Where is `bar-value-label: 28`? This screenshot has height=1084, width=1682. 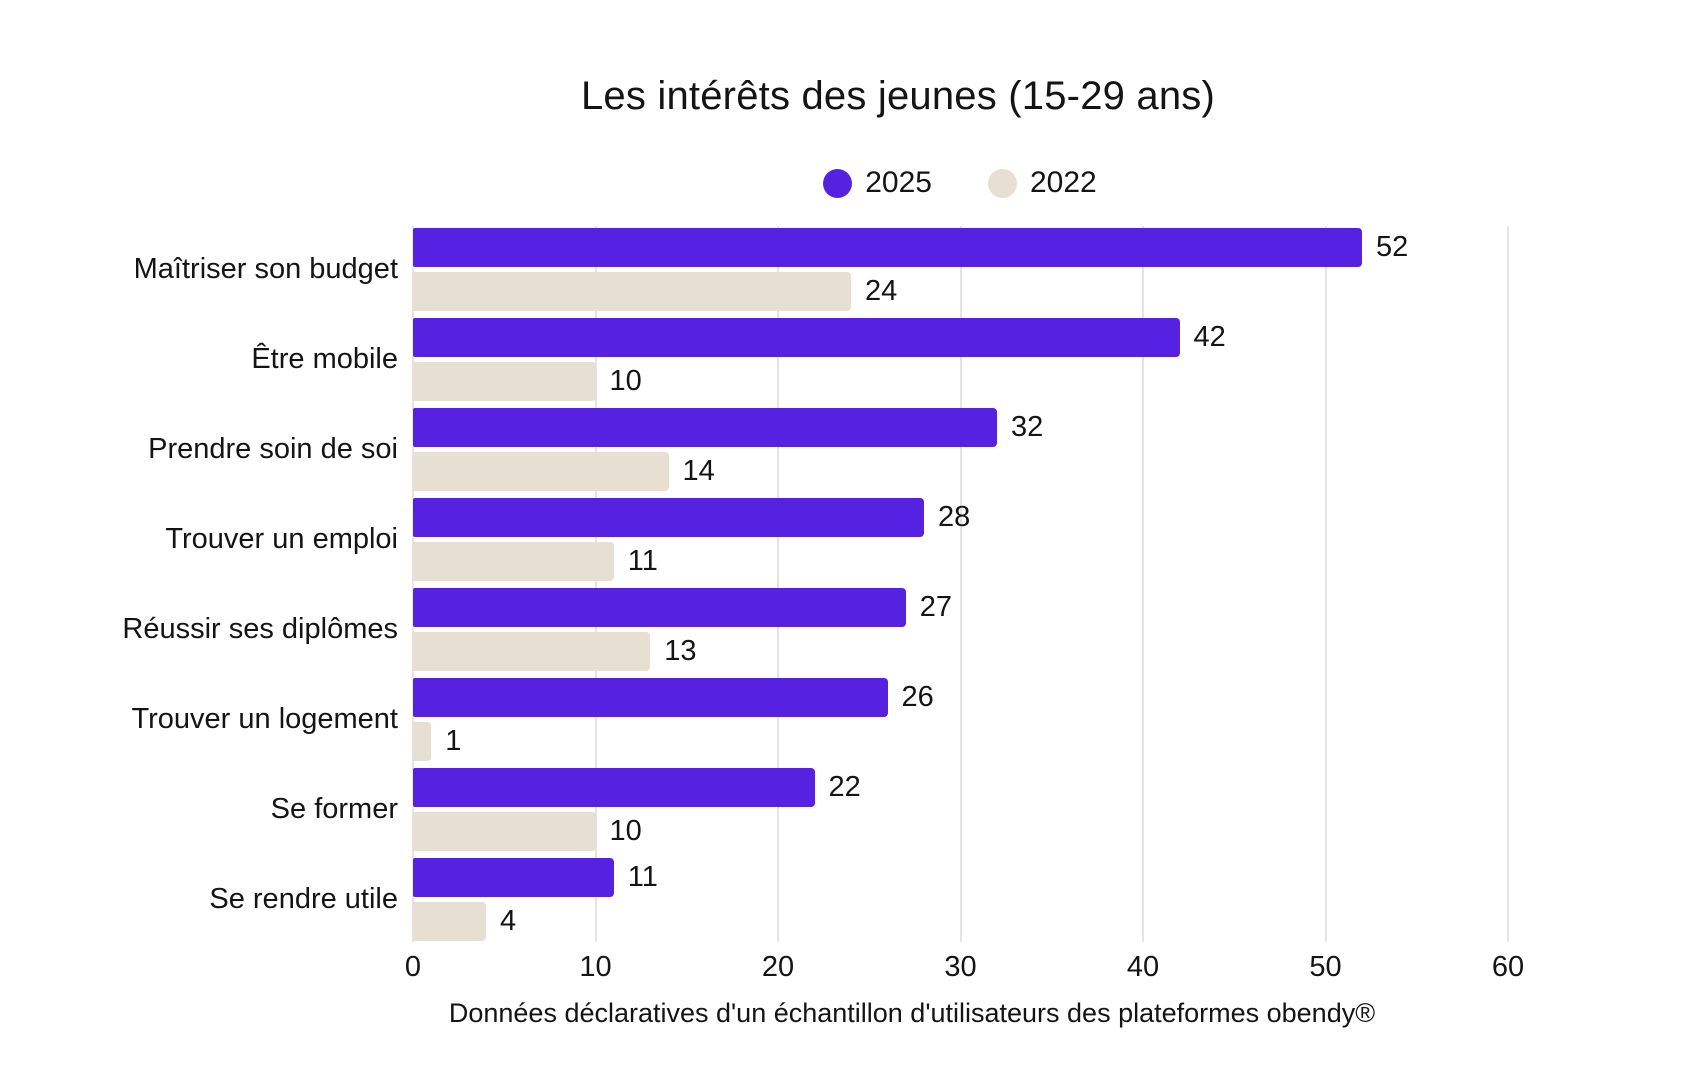
bar-value-label: 28 is located at coordinates (954, 517).